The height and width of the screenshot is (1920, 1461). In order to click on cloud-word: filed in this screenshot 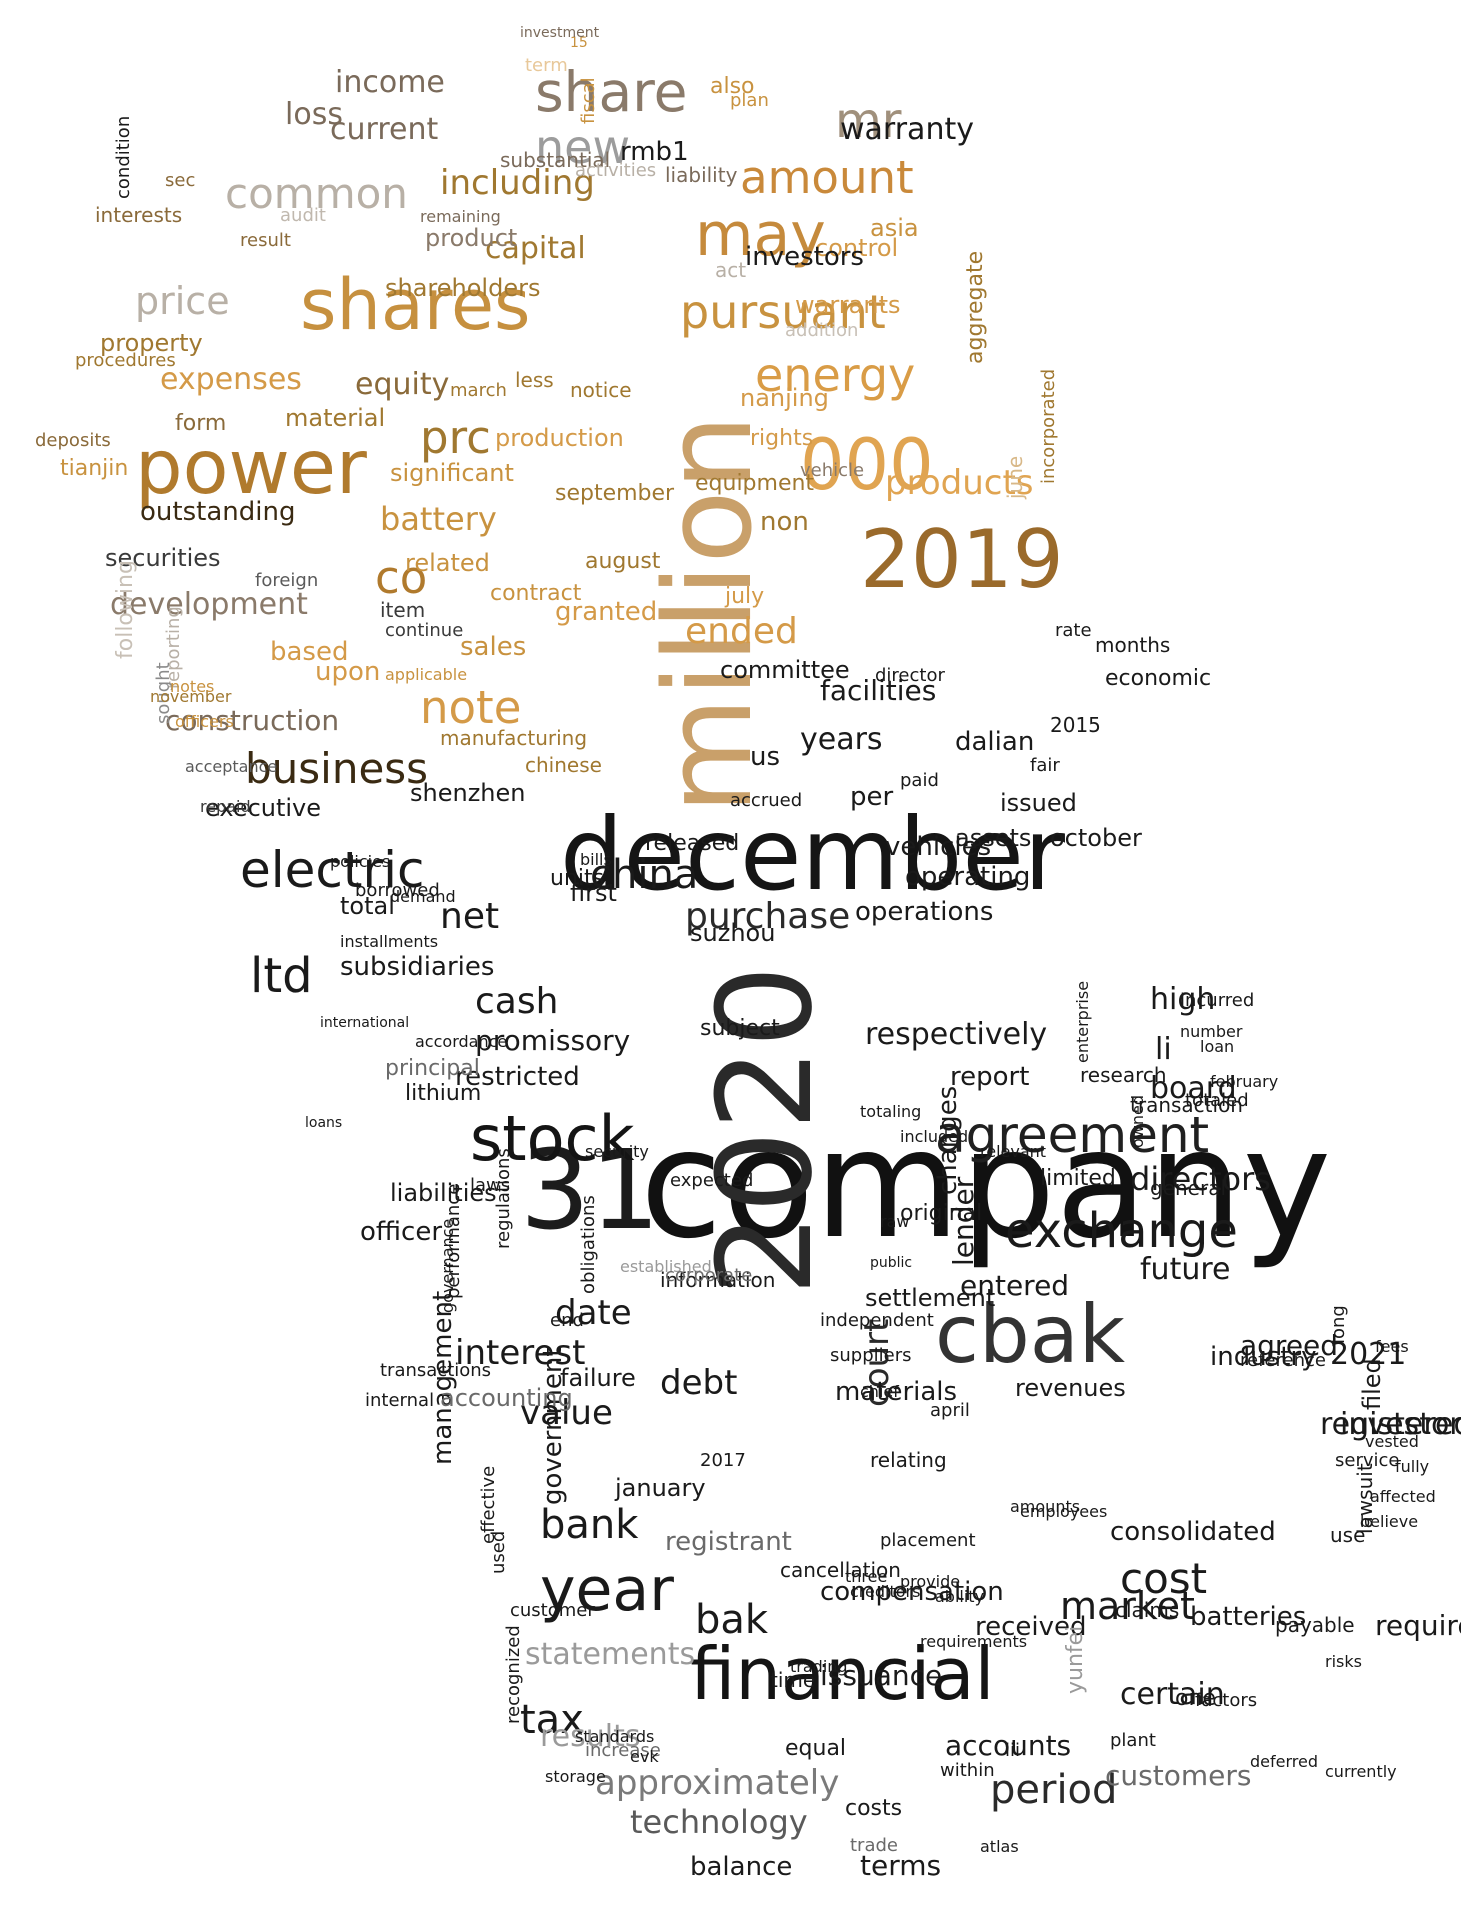, I will do `click(1372, 1384)`.